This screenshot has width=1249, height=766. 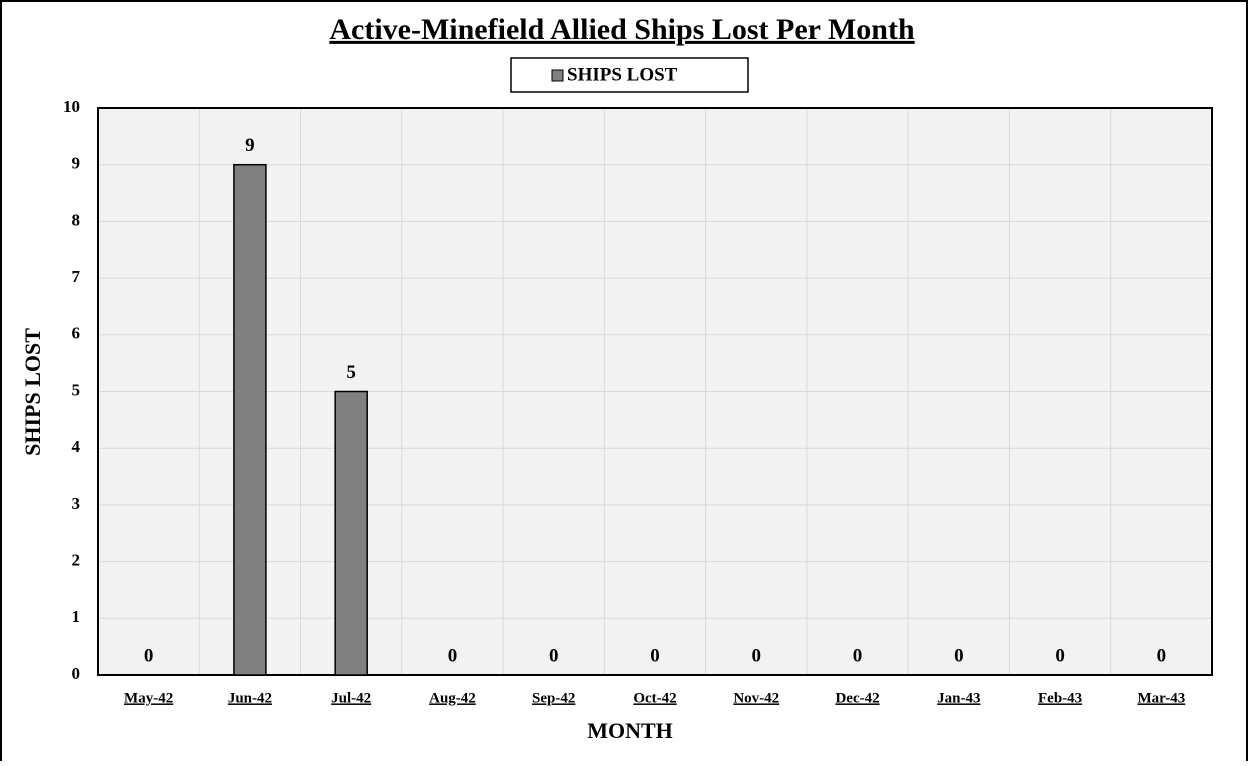 I want to click on x-tick-label: Jun-42, so click(x=250, y=698).